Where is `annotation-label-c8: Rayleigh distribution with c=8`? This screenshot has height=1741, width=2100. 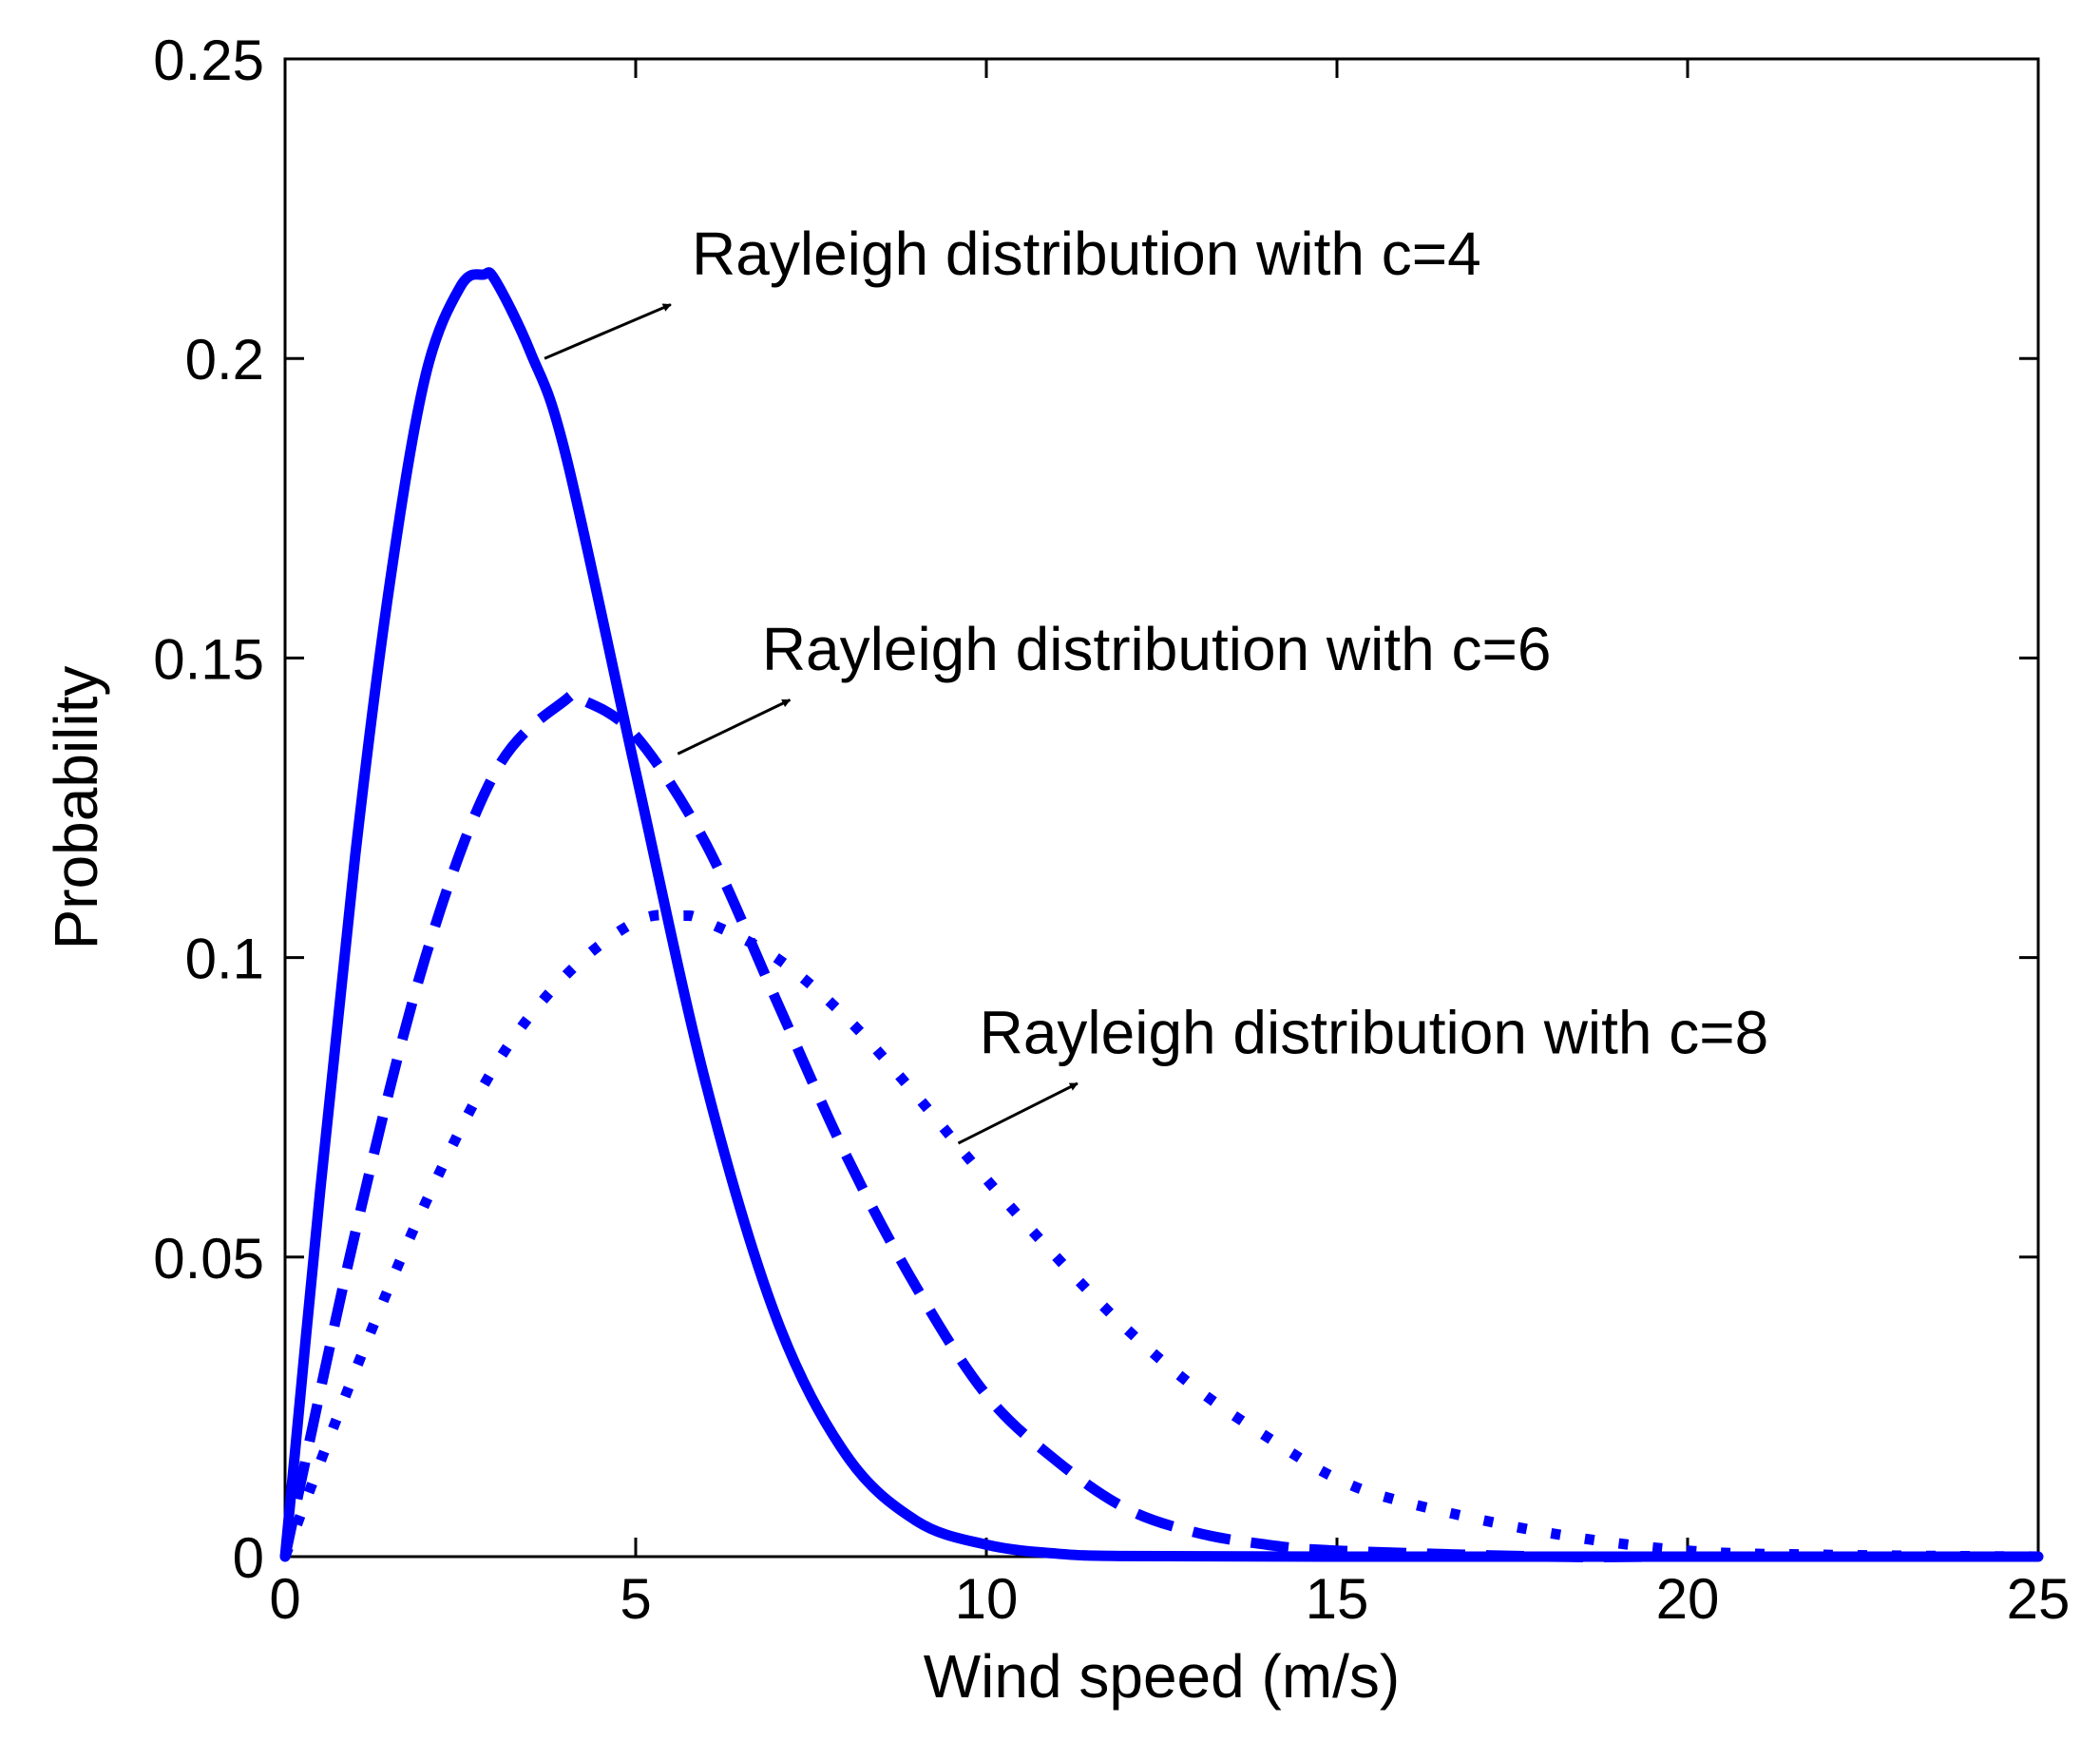 annotation-label-c8: Rayleigh distribution with c=8 is located at coordinates (1374, 1032).